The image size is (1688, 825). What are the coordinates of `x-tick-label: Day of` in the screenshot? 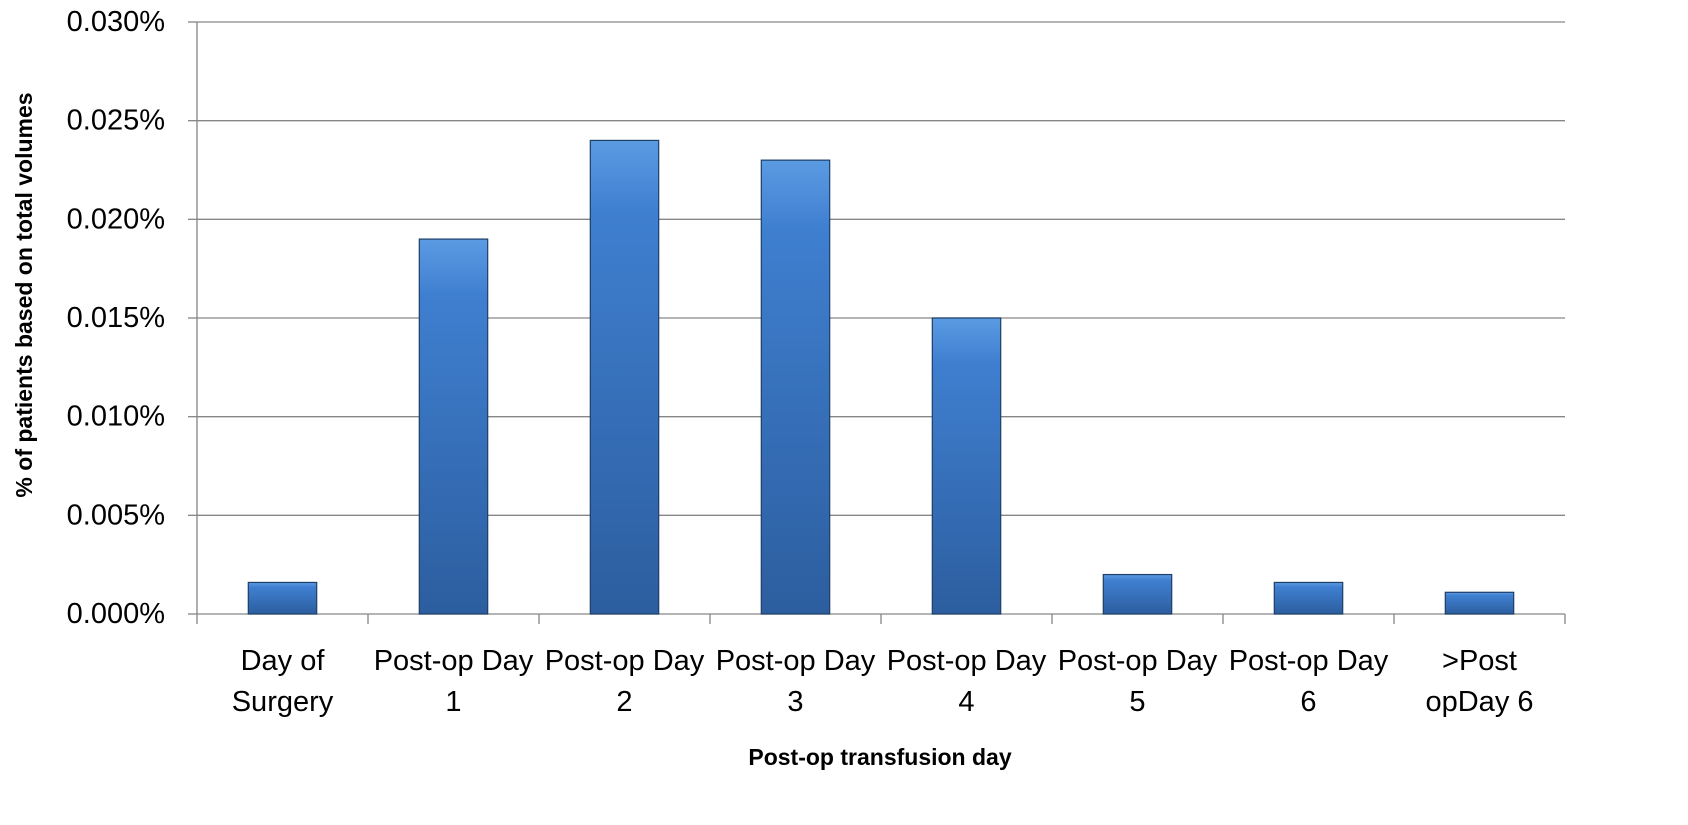 It's located at (283, 661).